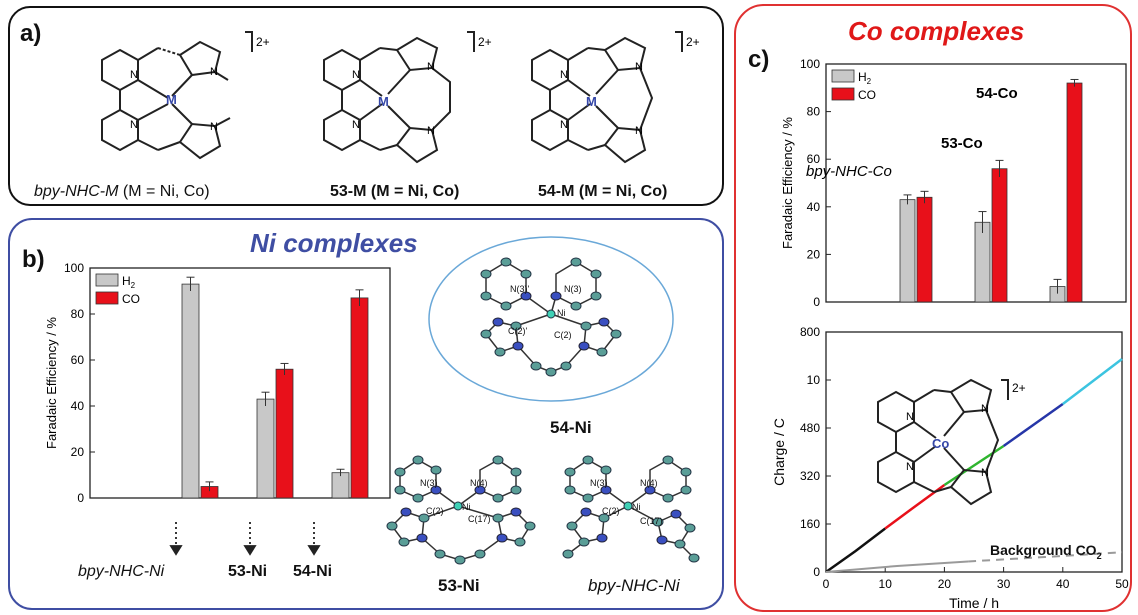 The height and width of the screenshot is (615, 1138). I want to click on background-line, so click(897, 566).